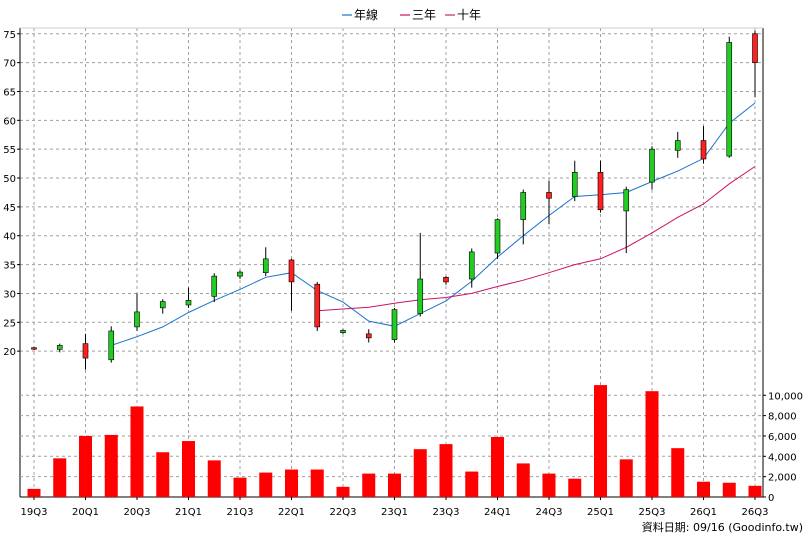 This screenshot has height=540, width=808. I want to click on x-tick-label: 21Q3, so click(240, 512).